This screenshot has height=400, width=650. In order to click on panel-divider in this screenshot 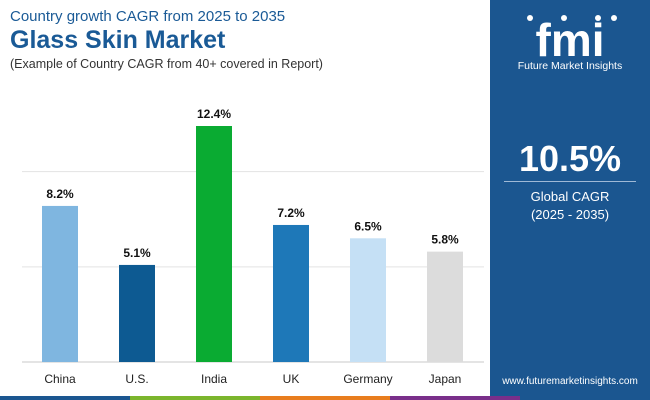, I will do `click(570, 181)`.